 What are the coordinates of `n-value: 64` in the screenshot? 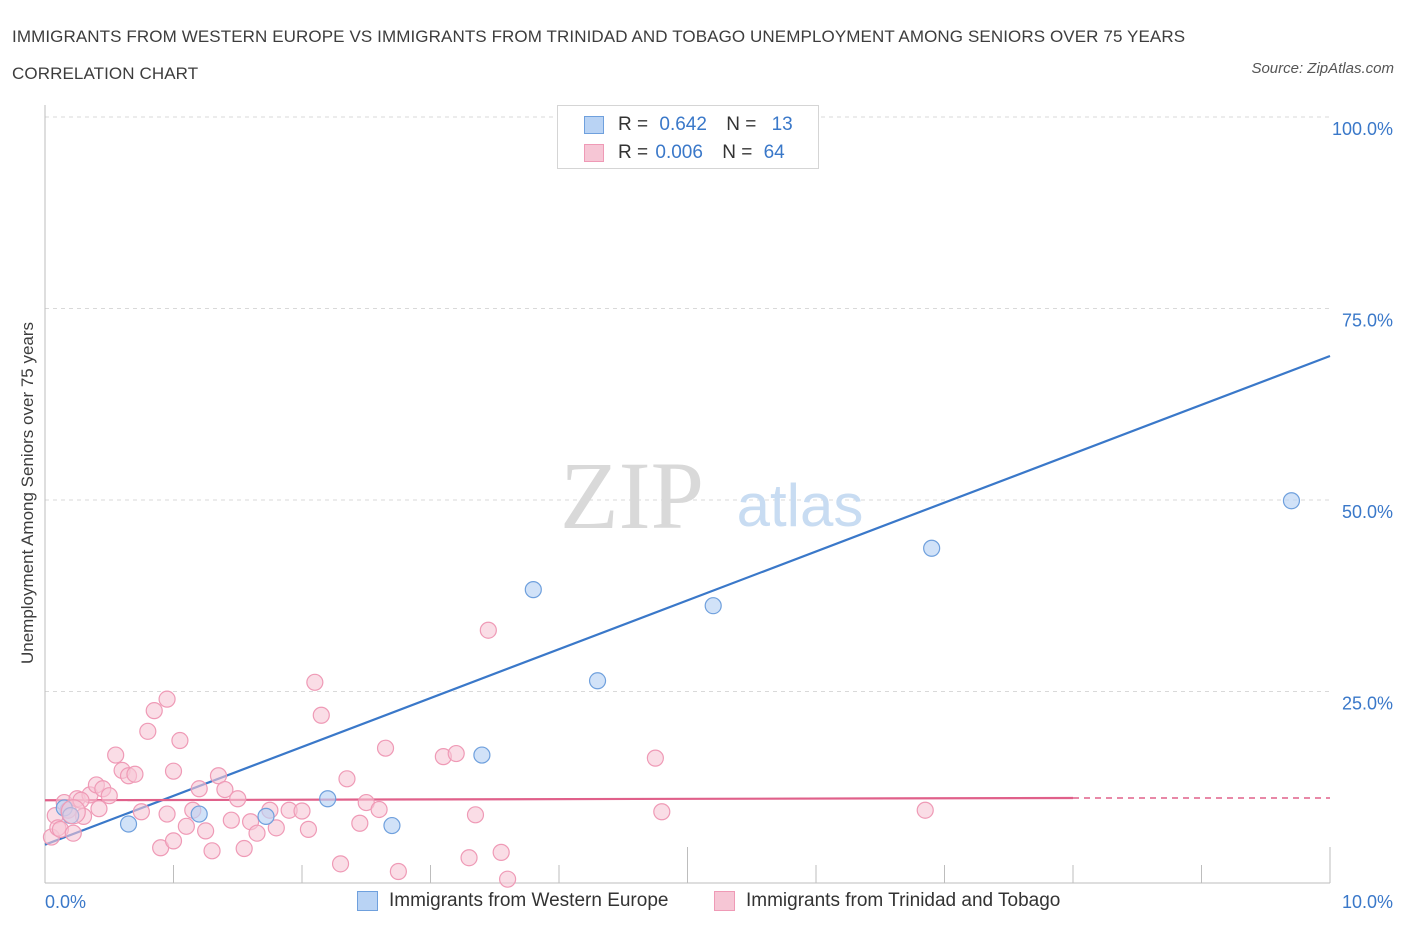 It's located at (774, 152).